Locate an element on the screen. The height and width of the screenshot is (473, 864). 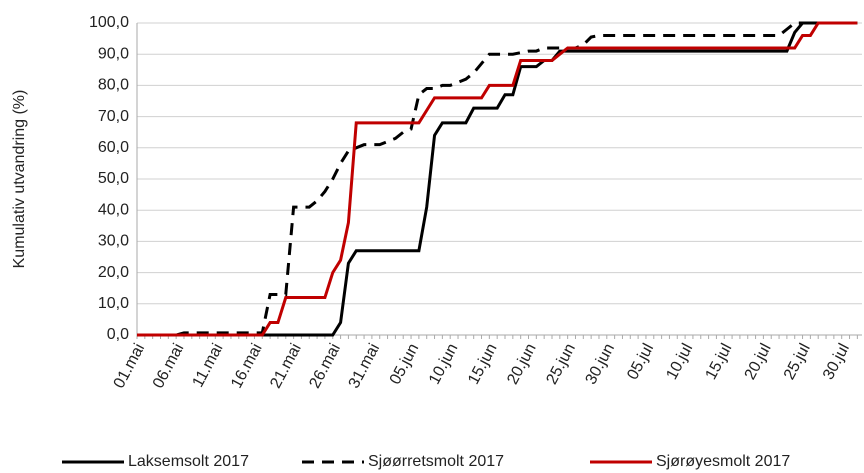
legend-label: Sjøørretsmolt 2017 is located at coordinates (436, 461).